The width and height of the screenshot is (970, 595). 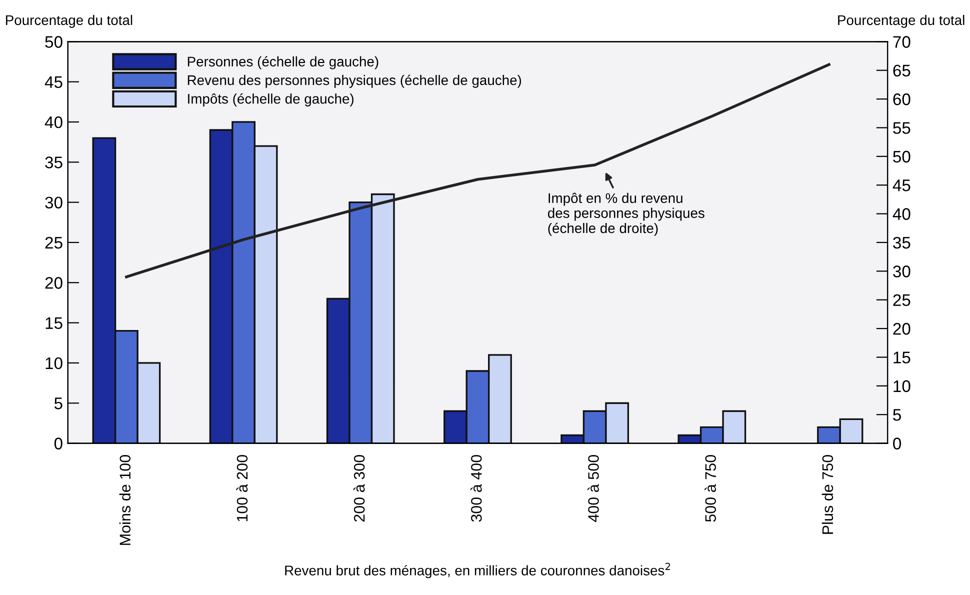 I want to click on y-tick-label: 10, so click(x=54, y=363).